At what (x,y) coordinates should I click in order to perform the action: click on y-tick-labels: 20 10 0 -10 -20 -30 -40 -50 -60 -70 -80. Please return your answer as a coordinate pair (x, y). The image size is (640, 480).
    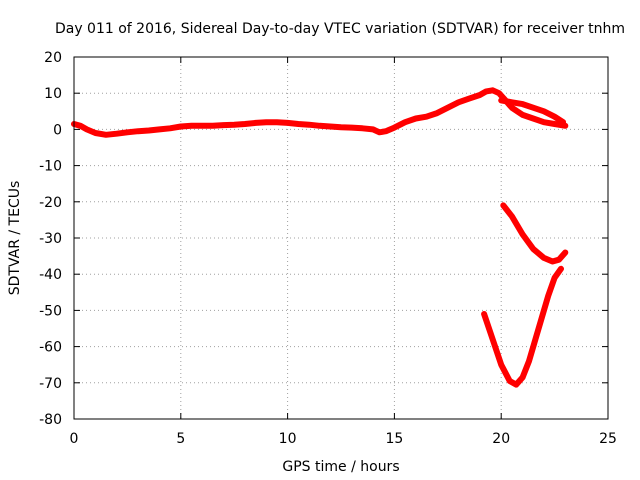
    Looking at the image, I should click on (50, 239).